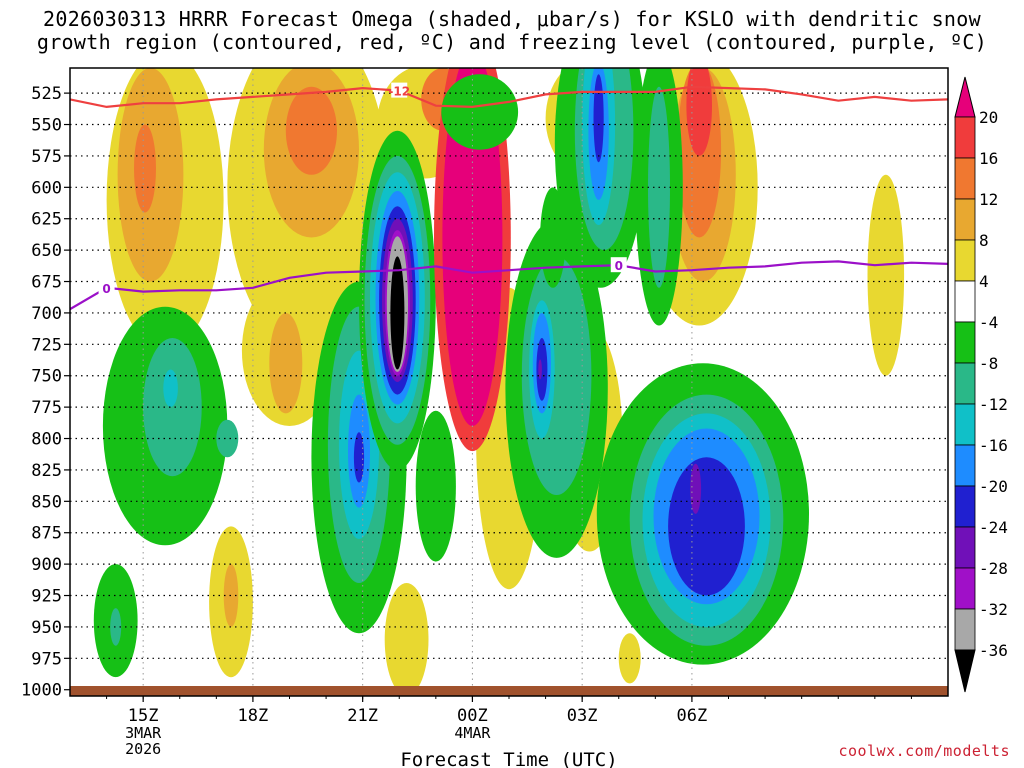  What do you see at coordinates (993, 486) in the screenshot?
I see `colorbar-label-9: -20` at bounding box center [993, 486].